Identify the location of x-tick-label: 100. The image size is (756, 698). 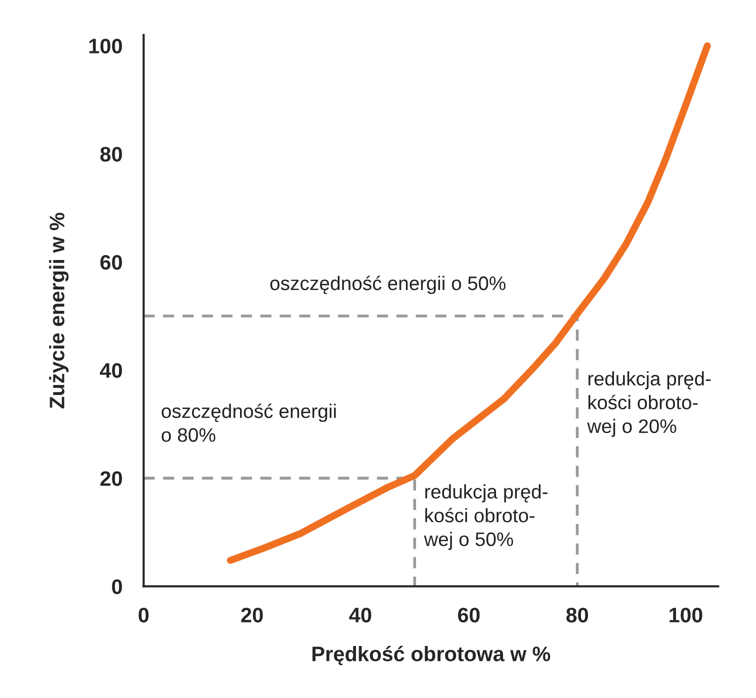
(686, 615).